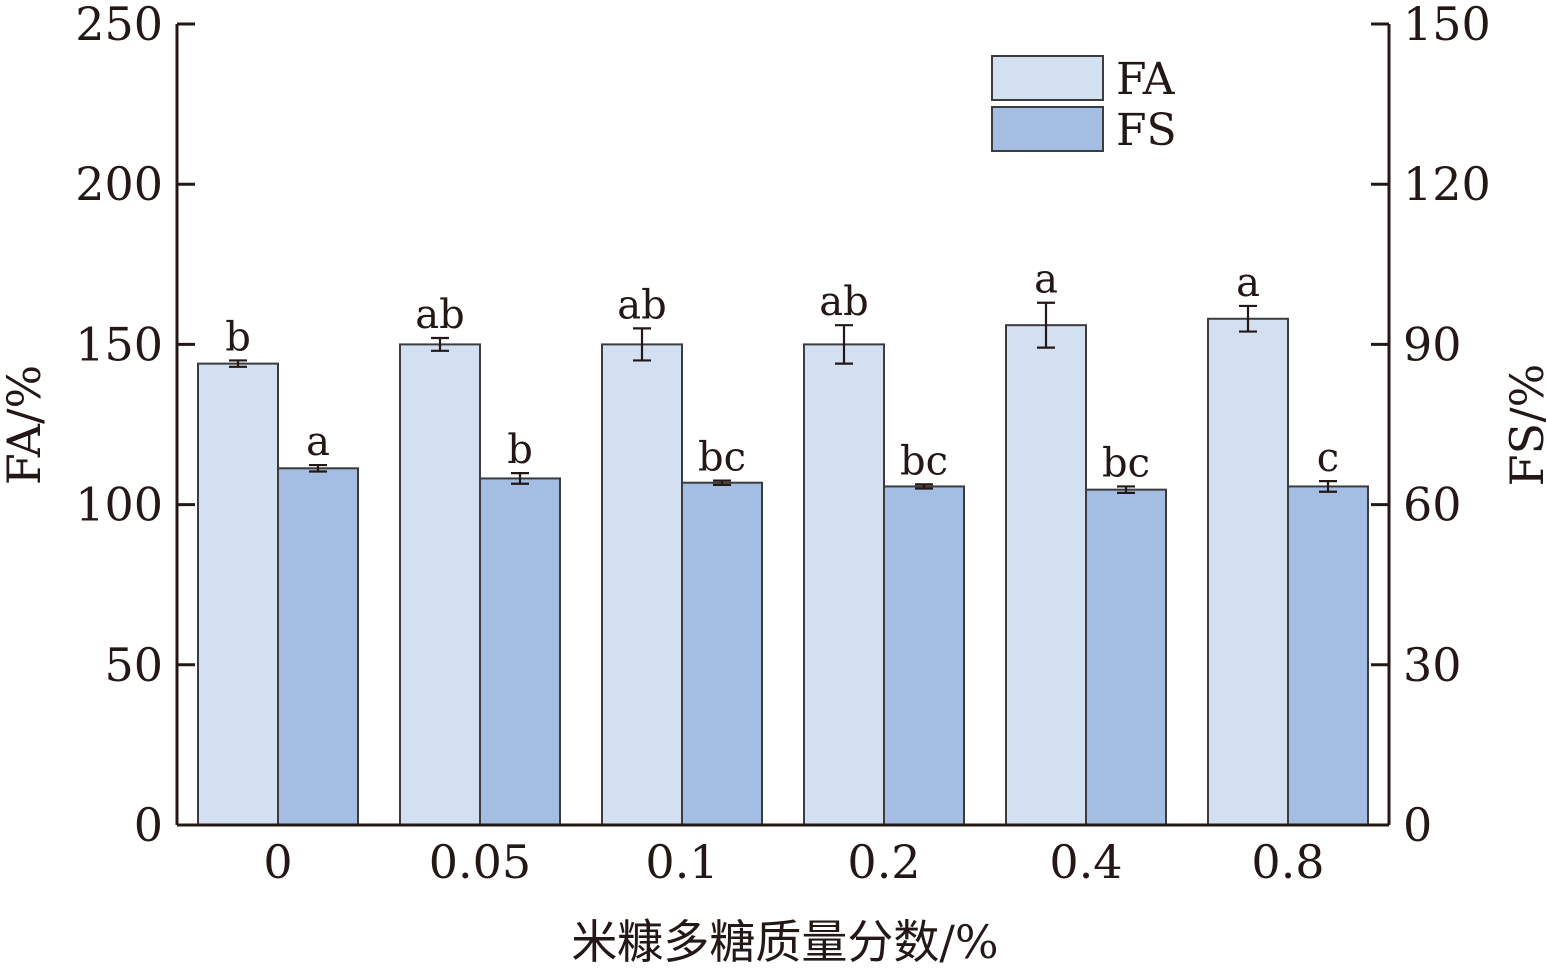 This screenshot has width=1546, height=971. I want to click on y2-tick-label-3: 90, so click(1432, 344).